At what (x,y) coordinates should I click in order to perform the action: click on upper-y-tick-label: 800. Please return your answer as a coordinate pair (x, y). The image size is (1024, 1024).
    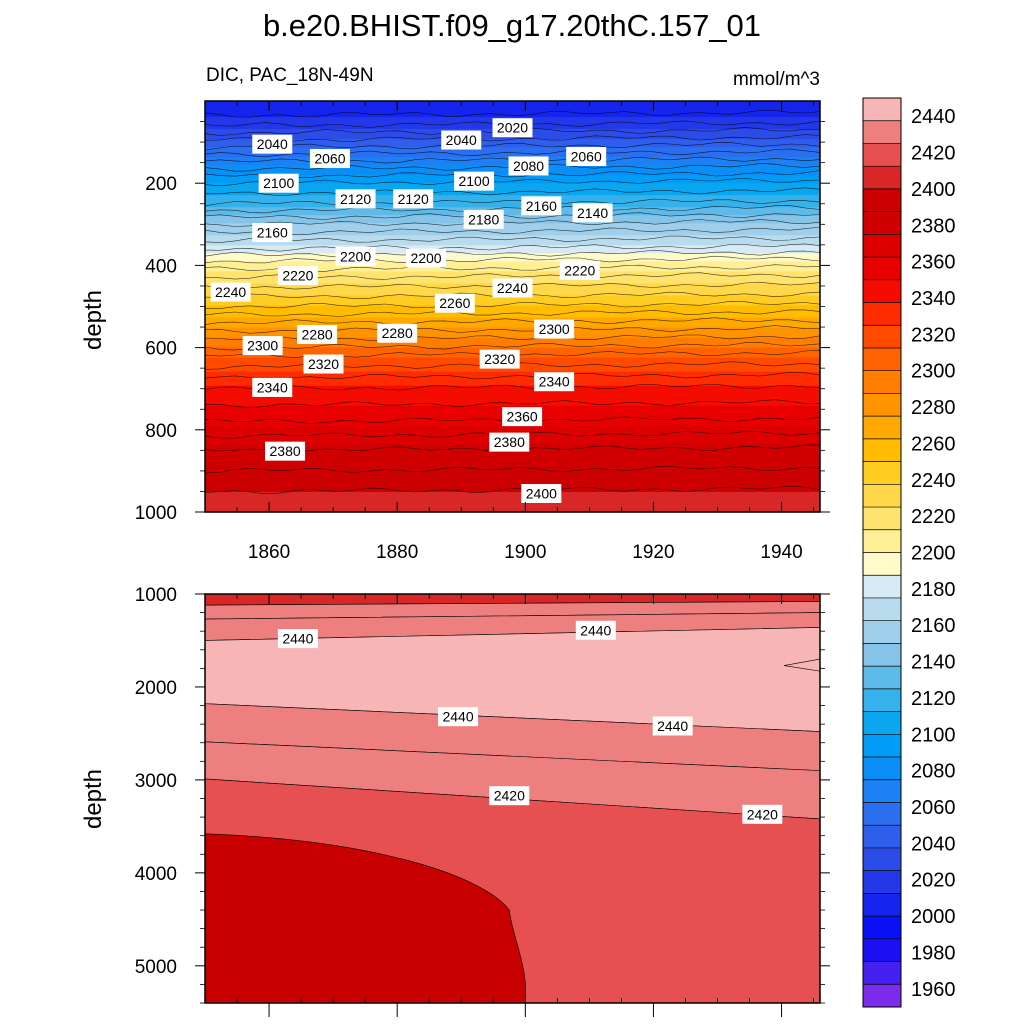
    Looking at the image, I should click on (161, 431).